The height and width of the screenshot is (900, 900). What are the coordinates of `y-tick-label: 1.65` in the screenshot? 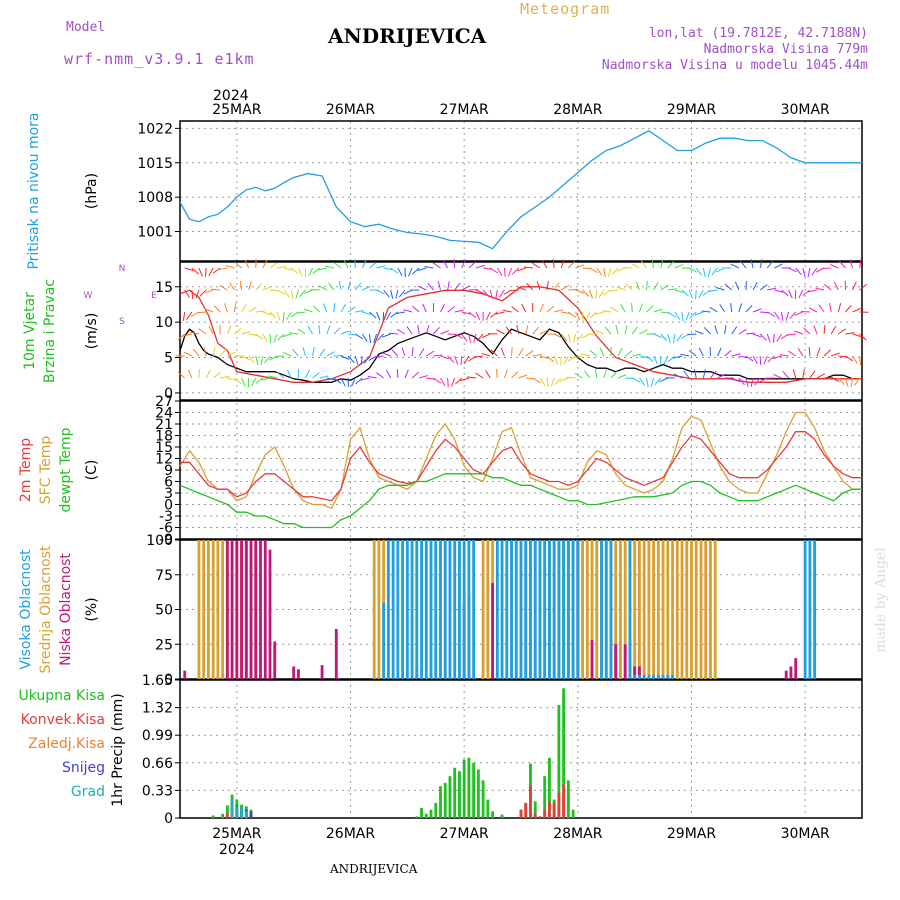 It's located at (157, 681).